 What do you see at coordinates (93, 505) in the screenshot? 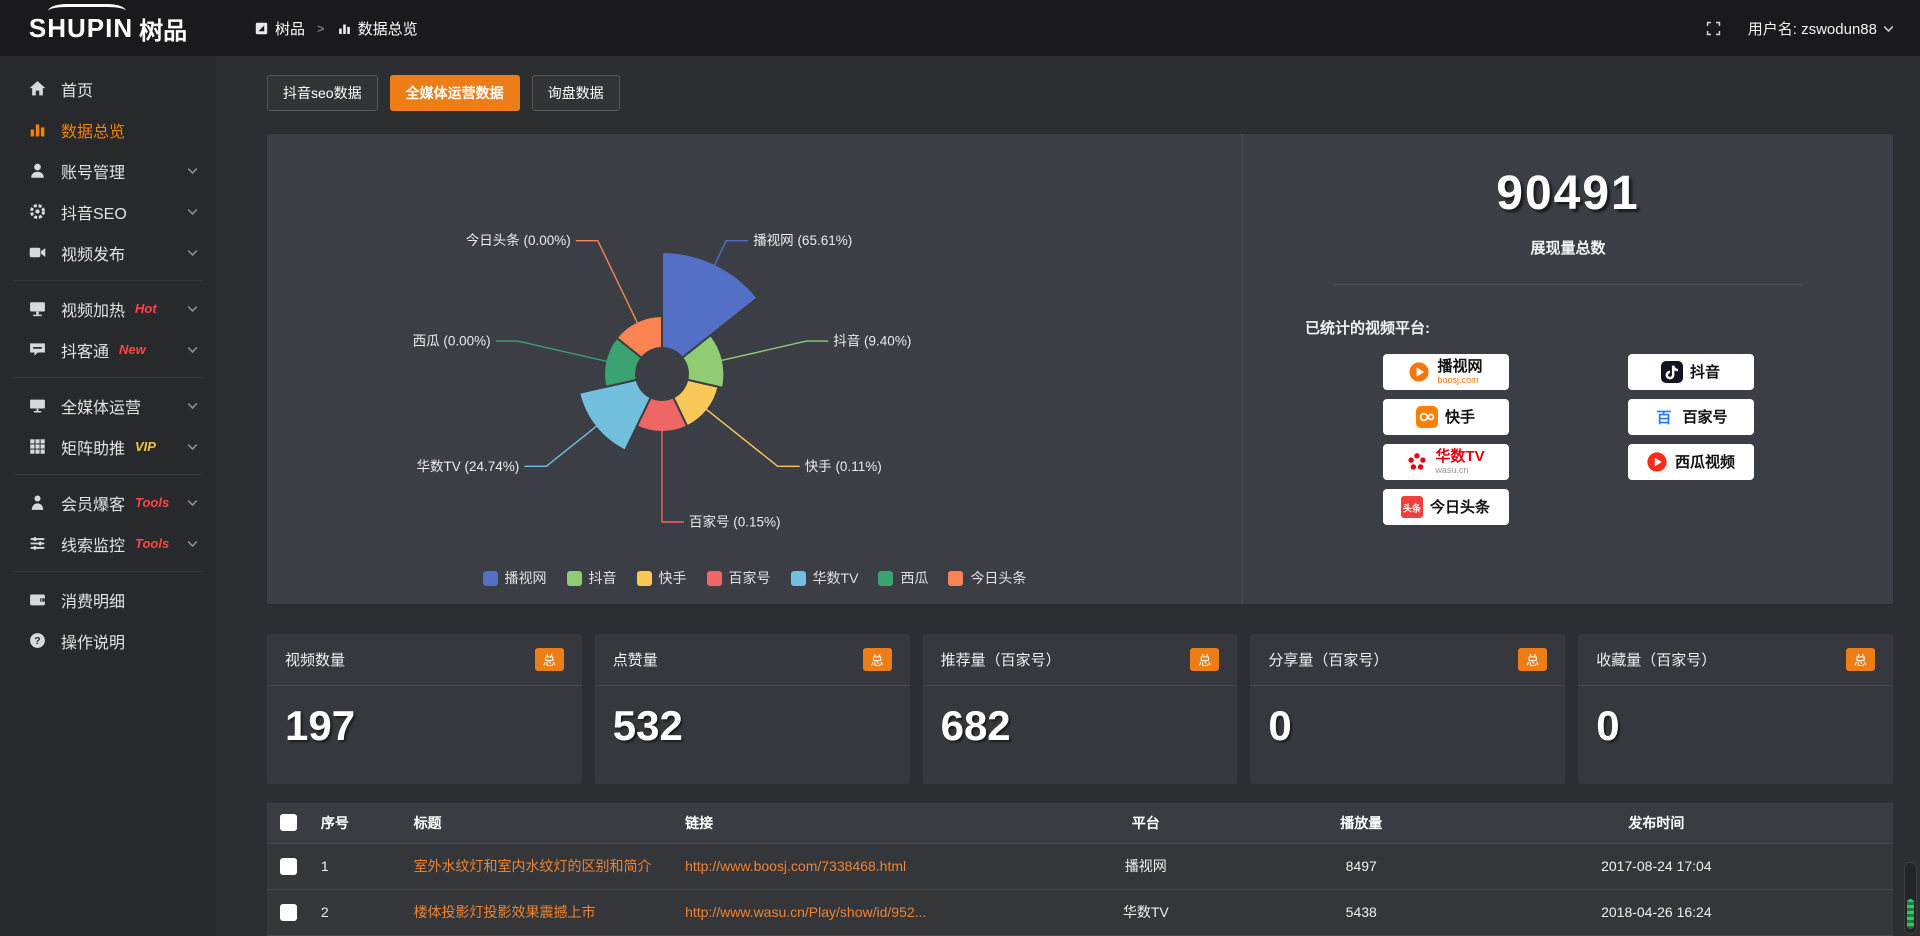
I see `sidebar-item-label: 会员爆客` at bounding box center [93, 505].